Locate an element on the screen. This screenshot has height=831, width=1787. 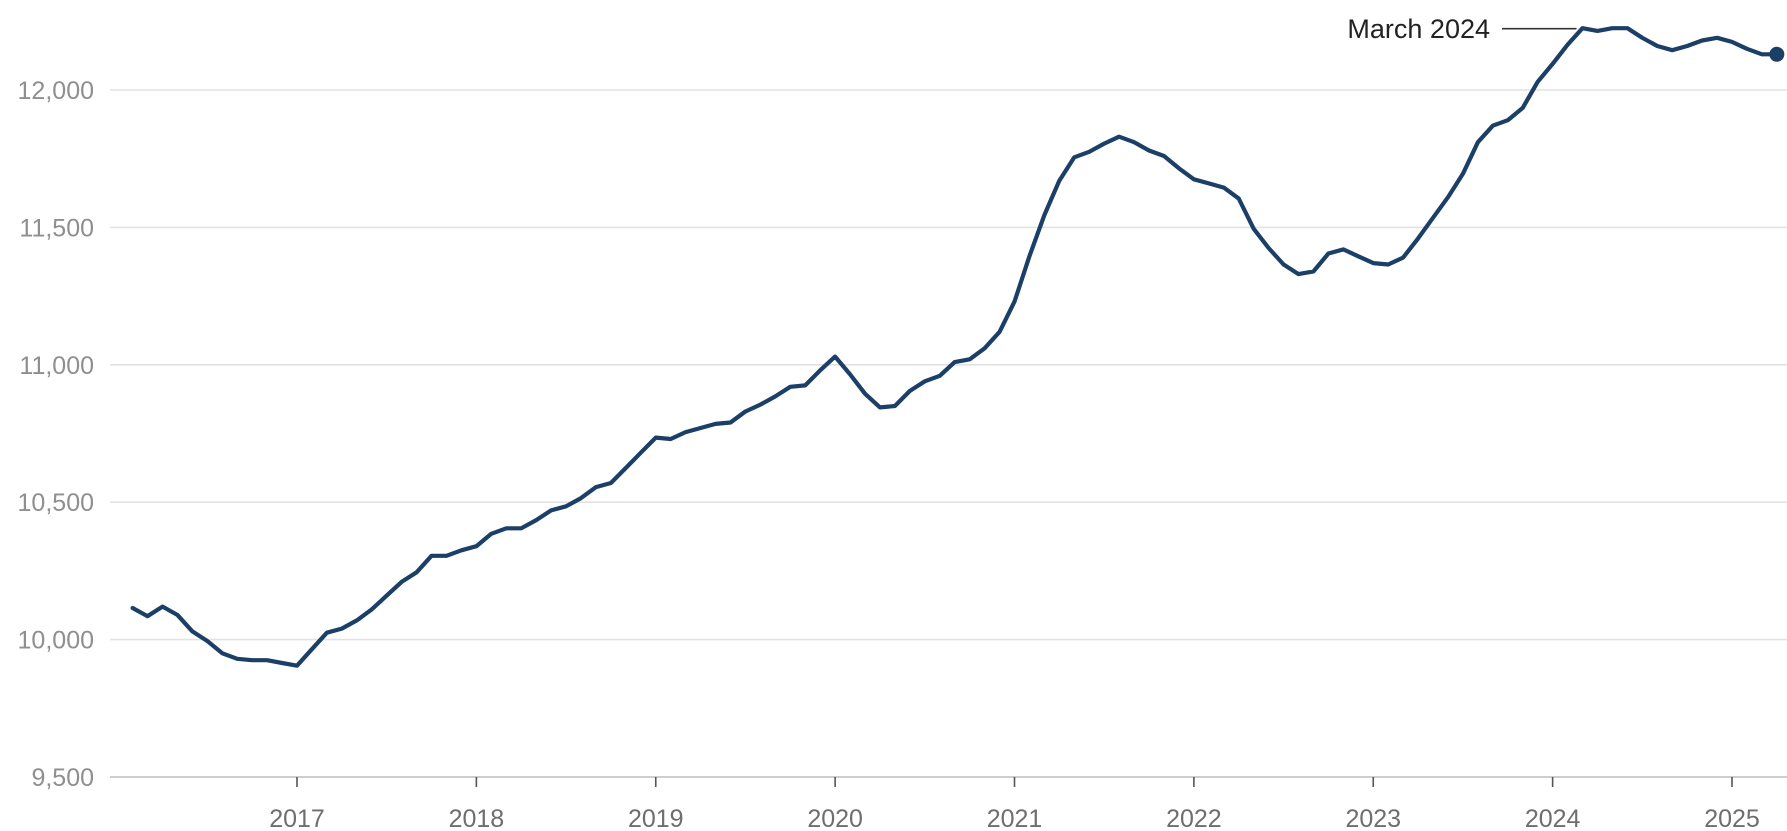
y-tick-label: 10,500 is located at coordinates (56, 503).